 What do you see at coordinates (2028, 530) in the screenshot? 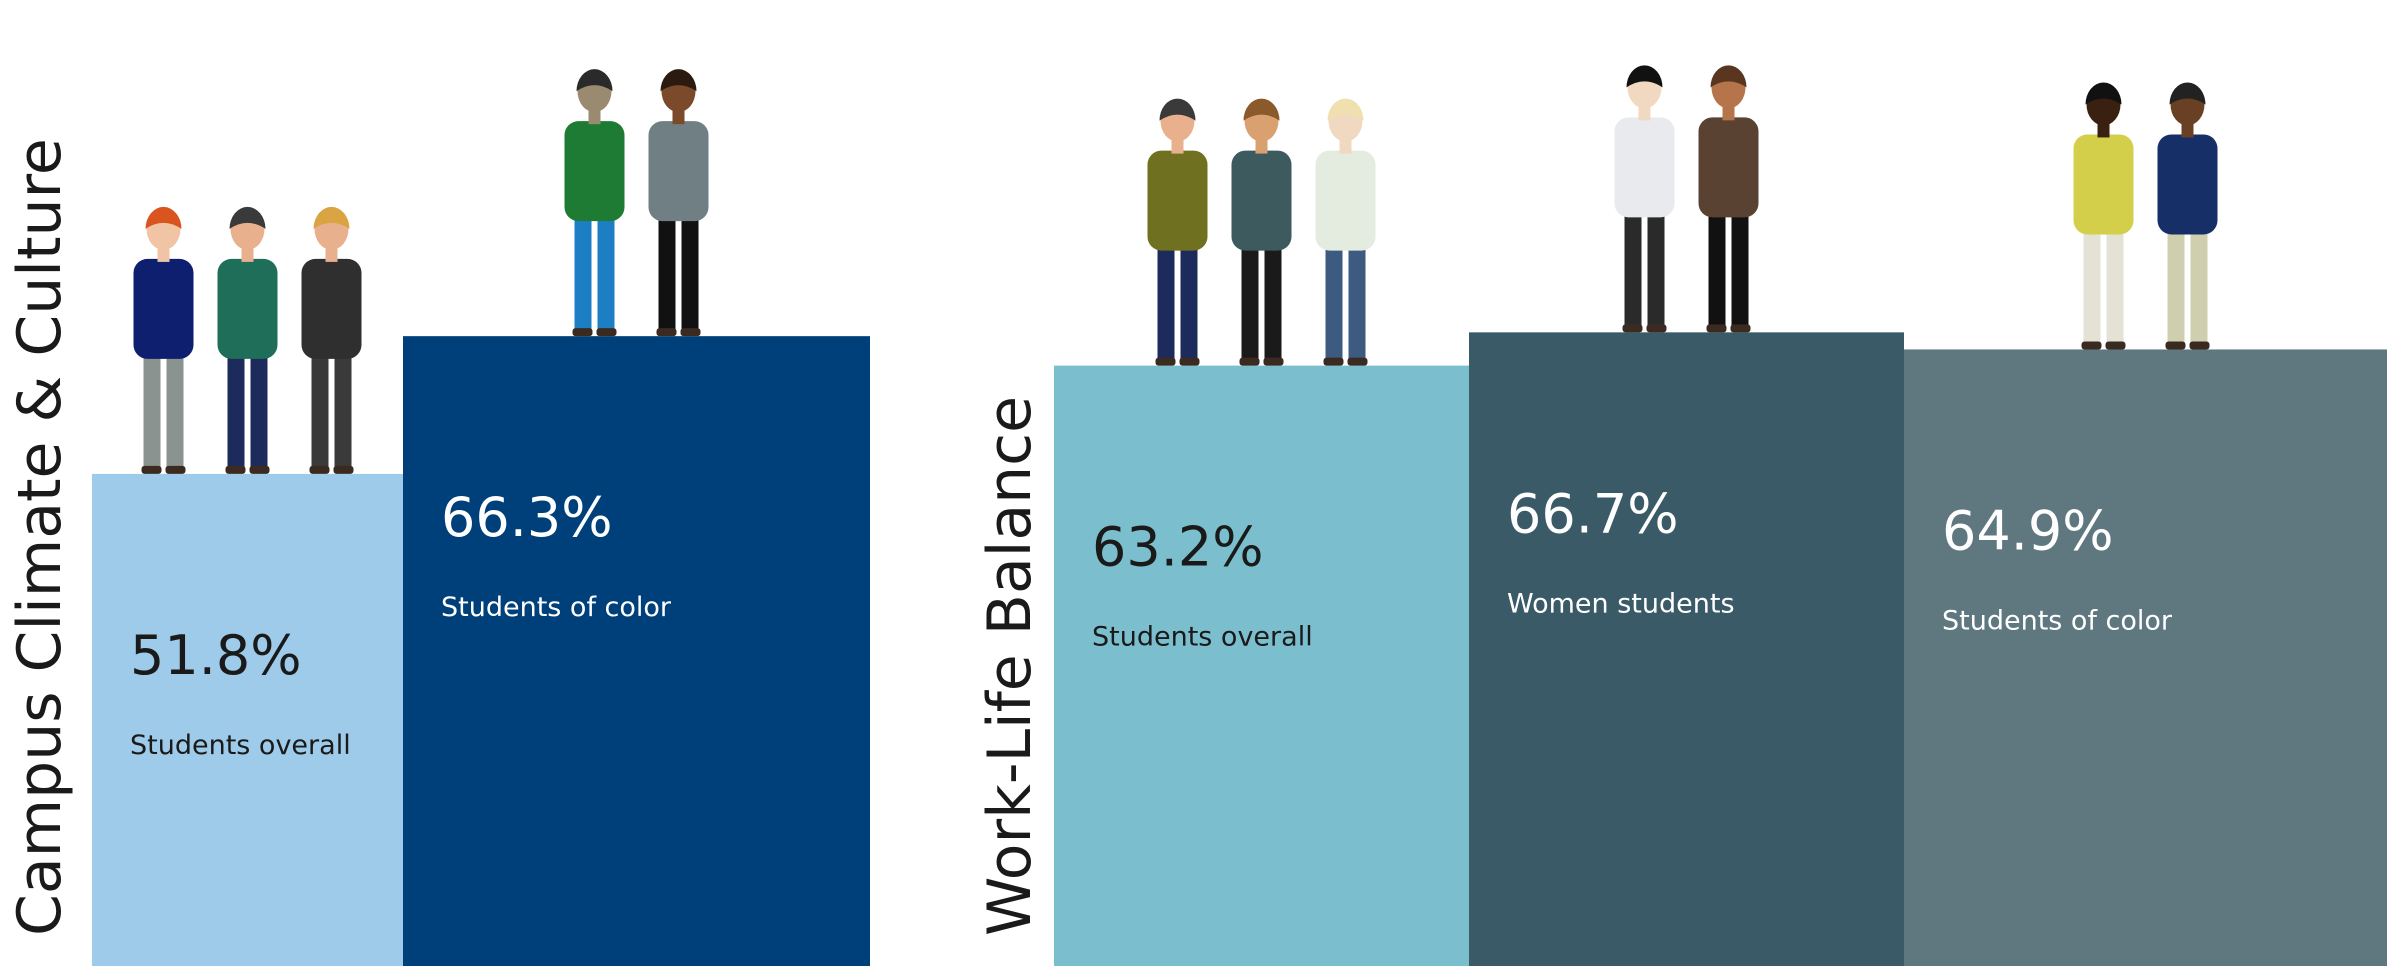
I see `value-label: 64.9%` at bounding box center [2028, 530].